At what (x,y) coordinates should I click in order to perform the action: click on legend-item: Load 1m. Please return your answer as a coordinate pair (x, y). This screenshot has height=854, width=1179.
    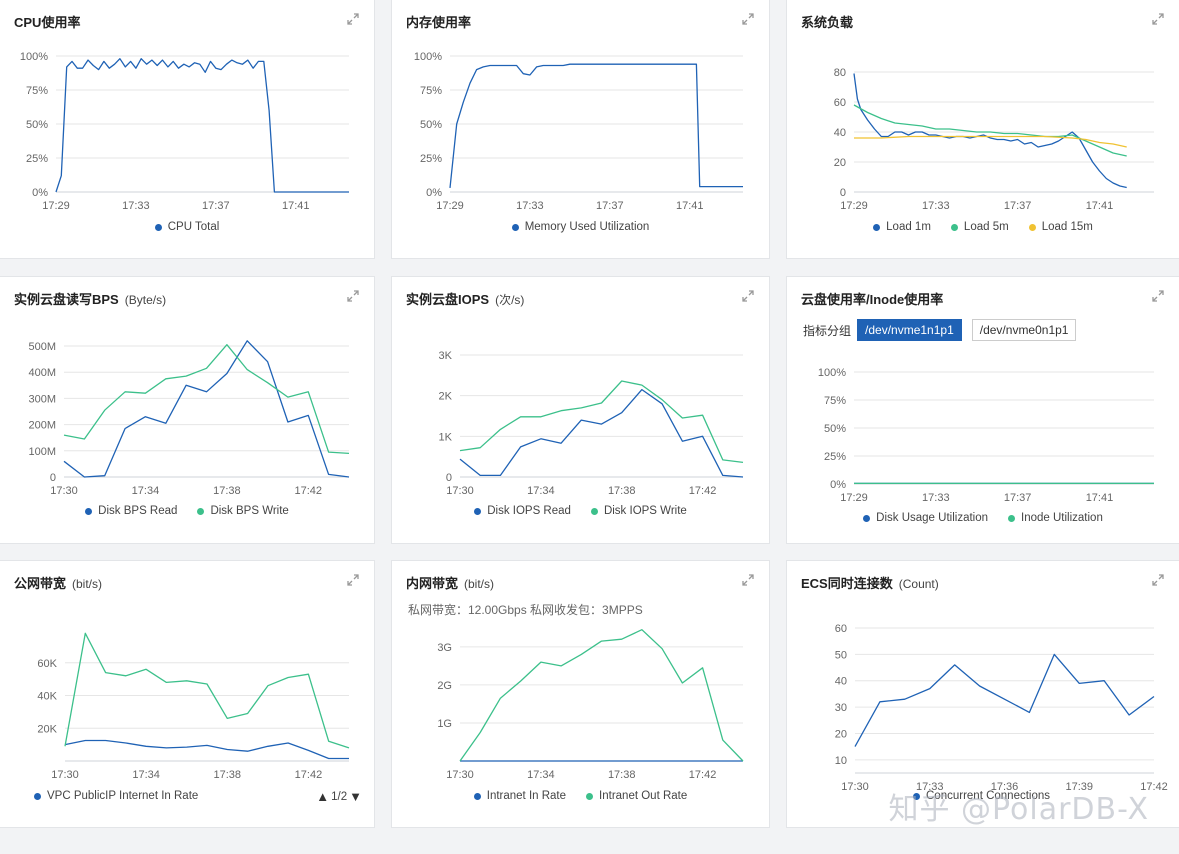
    Looking at the image, I should click on (902, 227).